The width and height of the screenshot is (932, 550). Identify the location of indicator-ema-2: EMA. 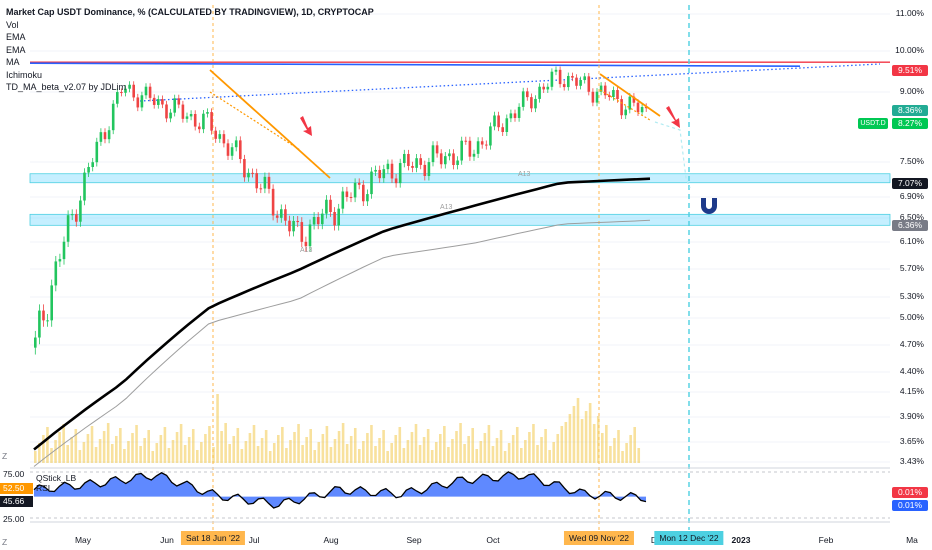
(16, 49).